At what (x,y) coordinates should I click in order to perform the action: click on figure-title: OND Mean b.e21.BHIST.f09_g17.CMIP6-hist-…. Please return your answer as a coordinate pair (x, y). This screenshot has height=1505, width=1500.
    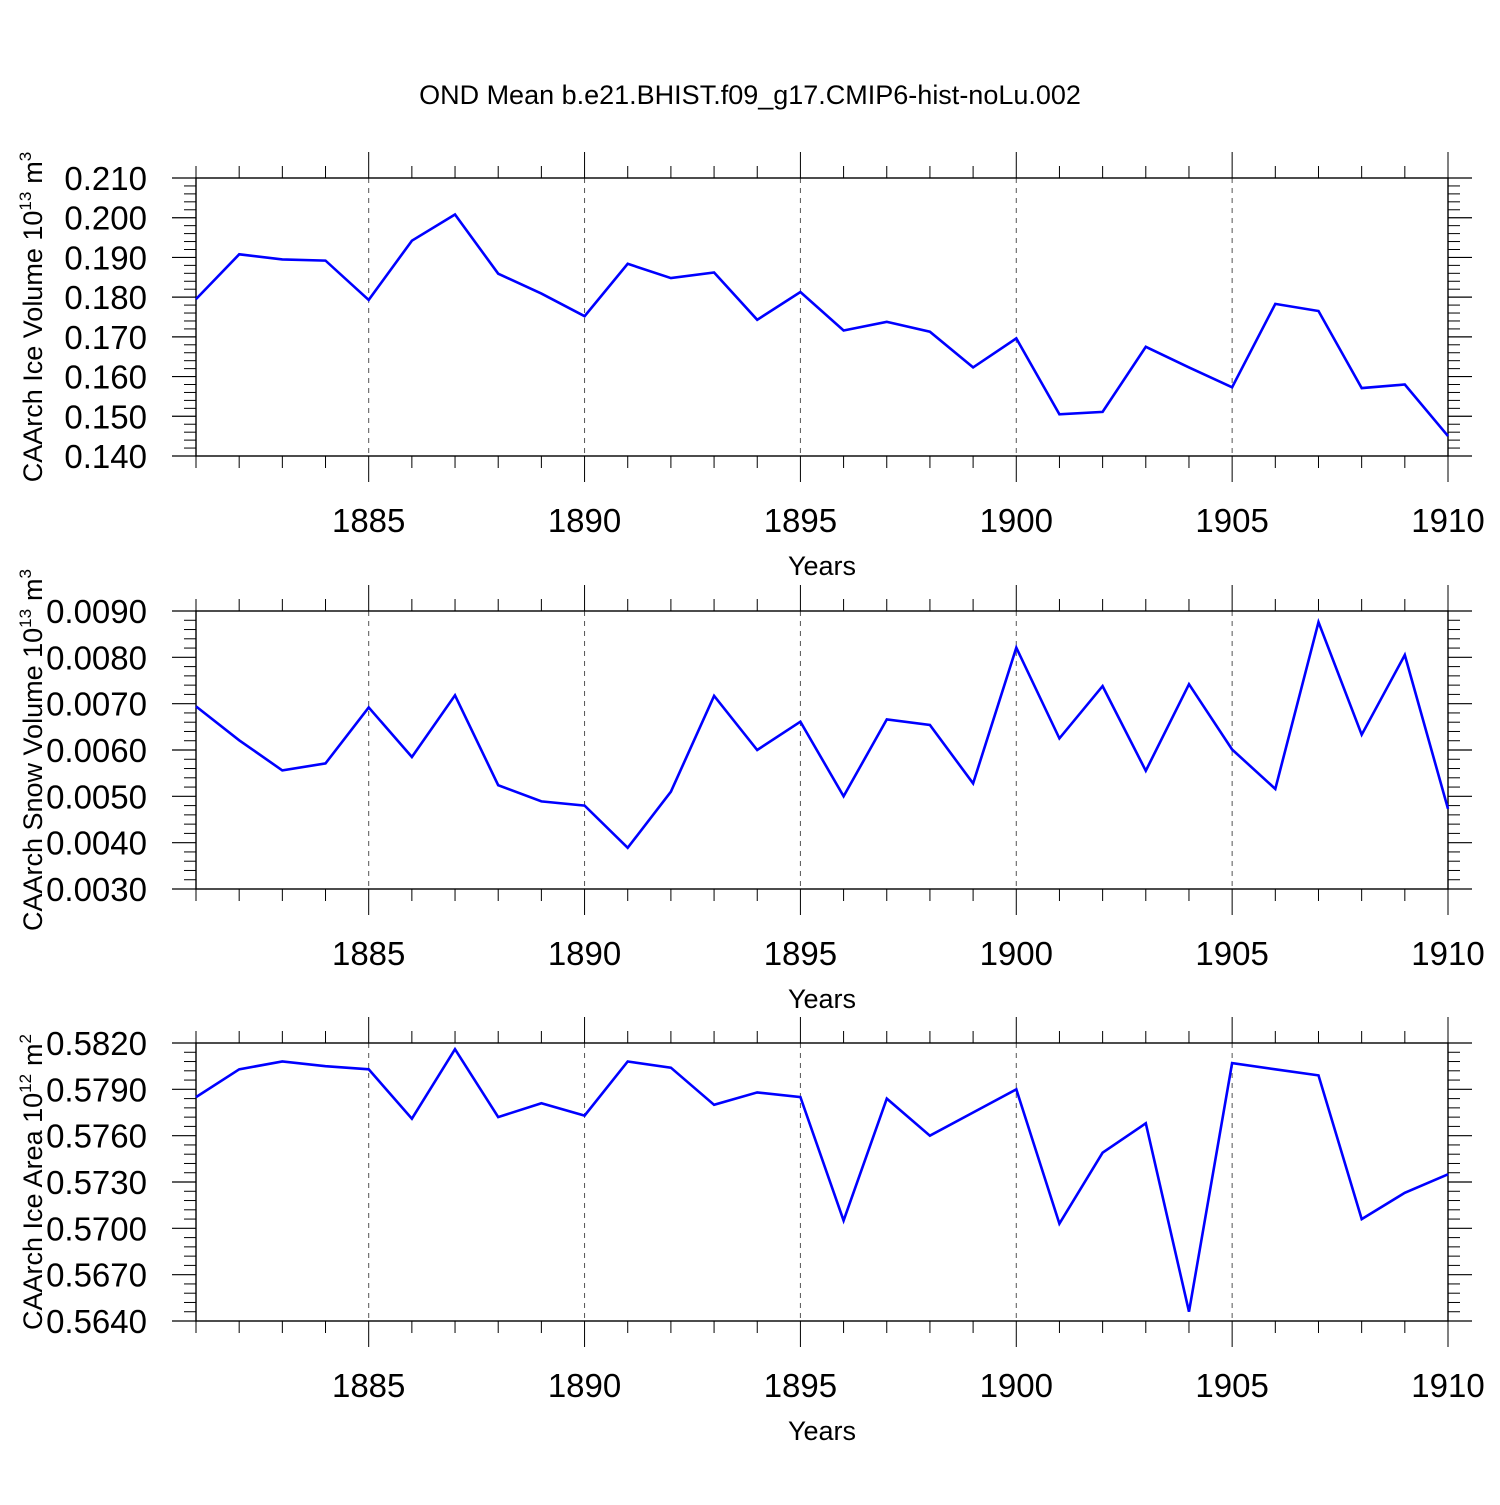
    Looking at the image, I should click on (750, 95).